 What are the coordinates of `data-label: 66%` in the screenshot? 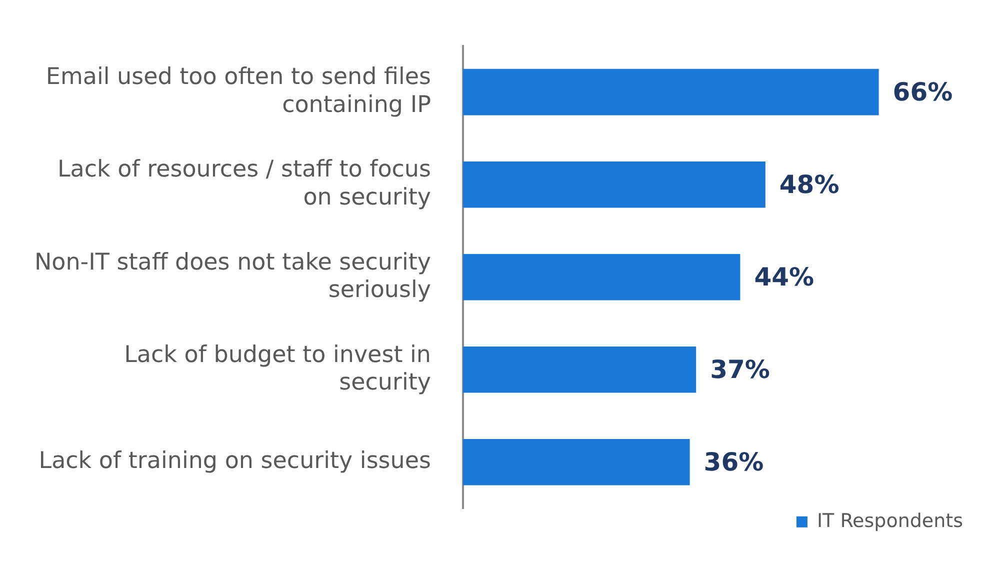 It's located at (922, 92).